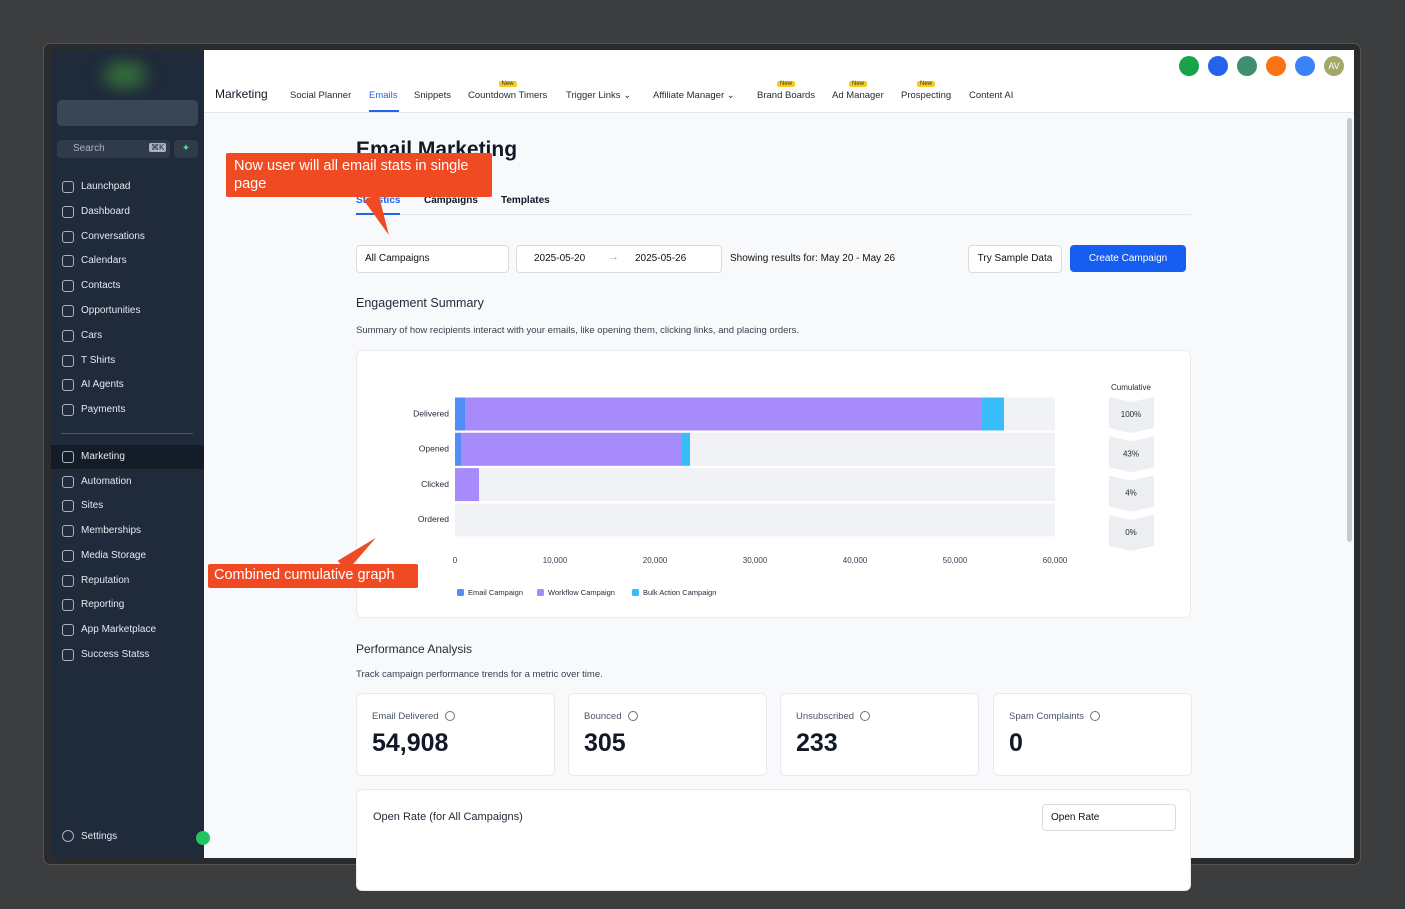  Describe the element at coordinates (203, 838) in the screenshot. I see `collapse-button` at that location.